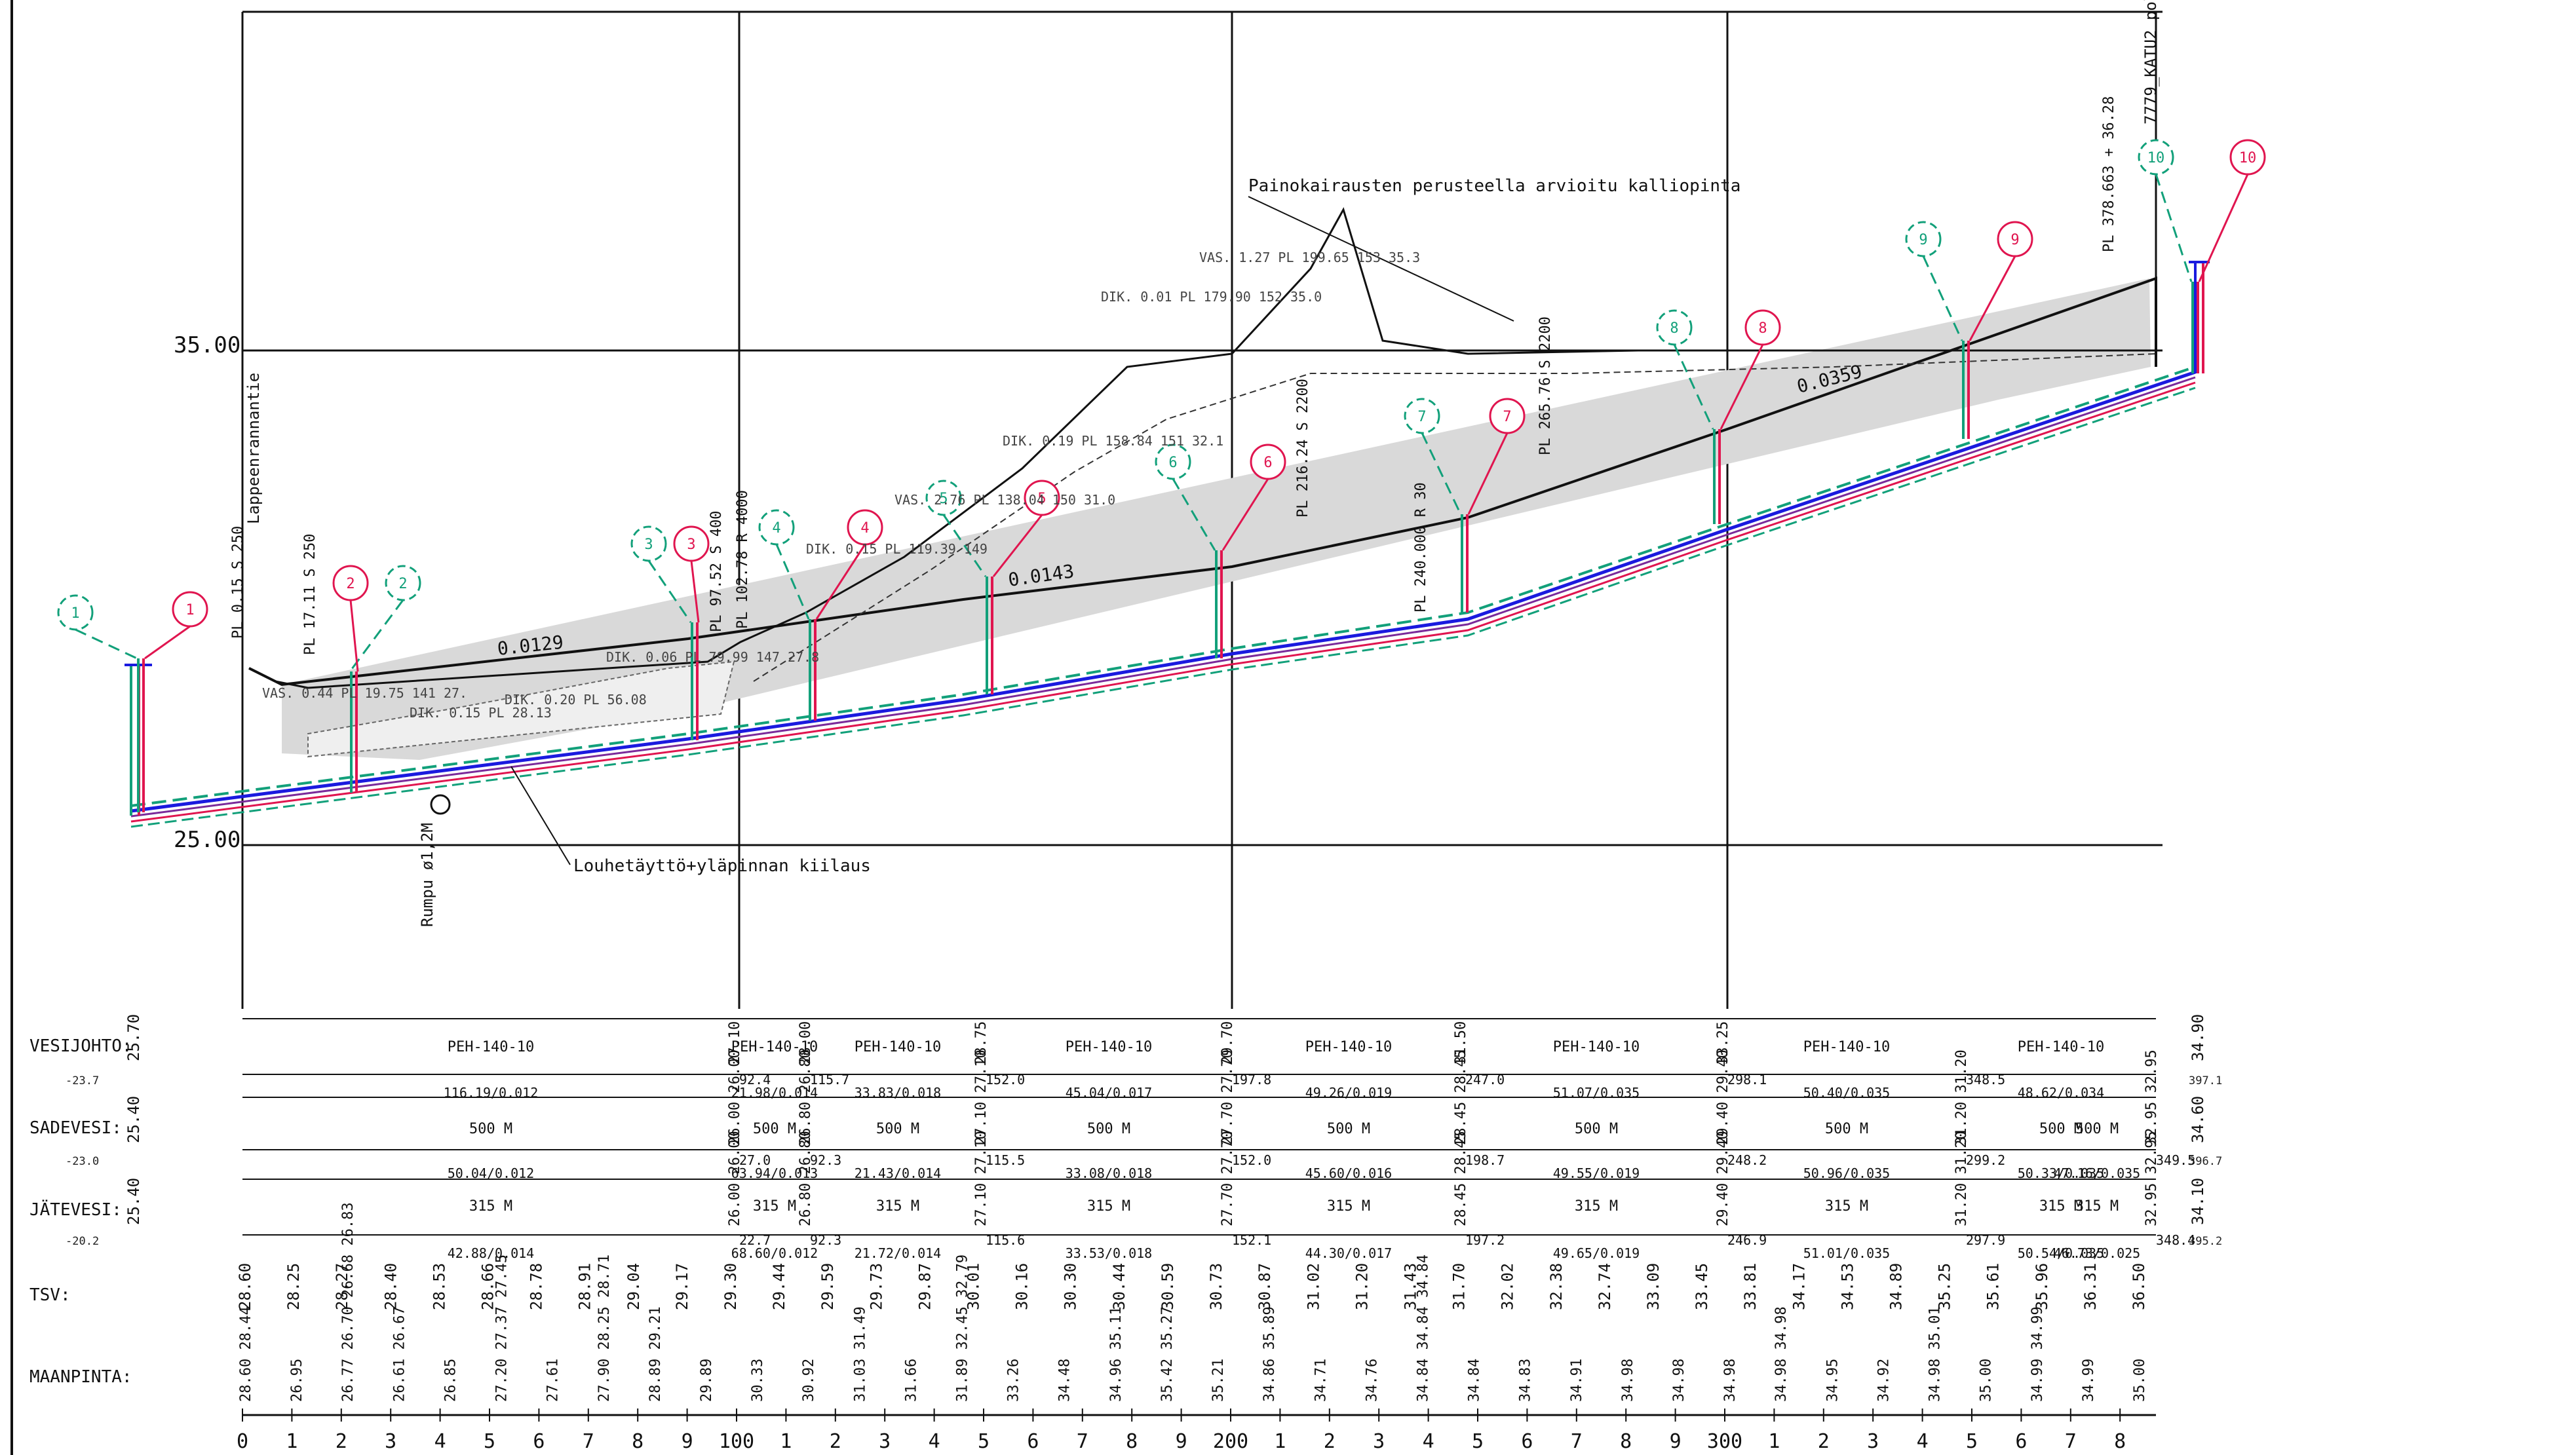 Image resolution: width=2576 pixels, height=1455 pixels. I want to click on maanpinta-value: 33.26, so click(1014, 1380).